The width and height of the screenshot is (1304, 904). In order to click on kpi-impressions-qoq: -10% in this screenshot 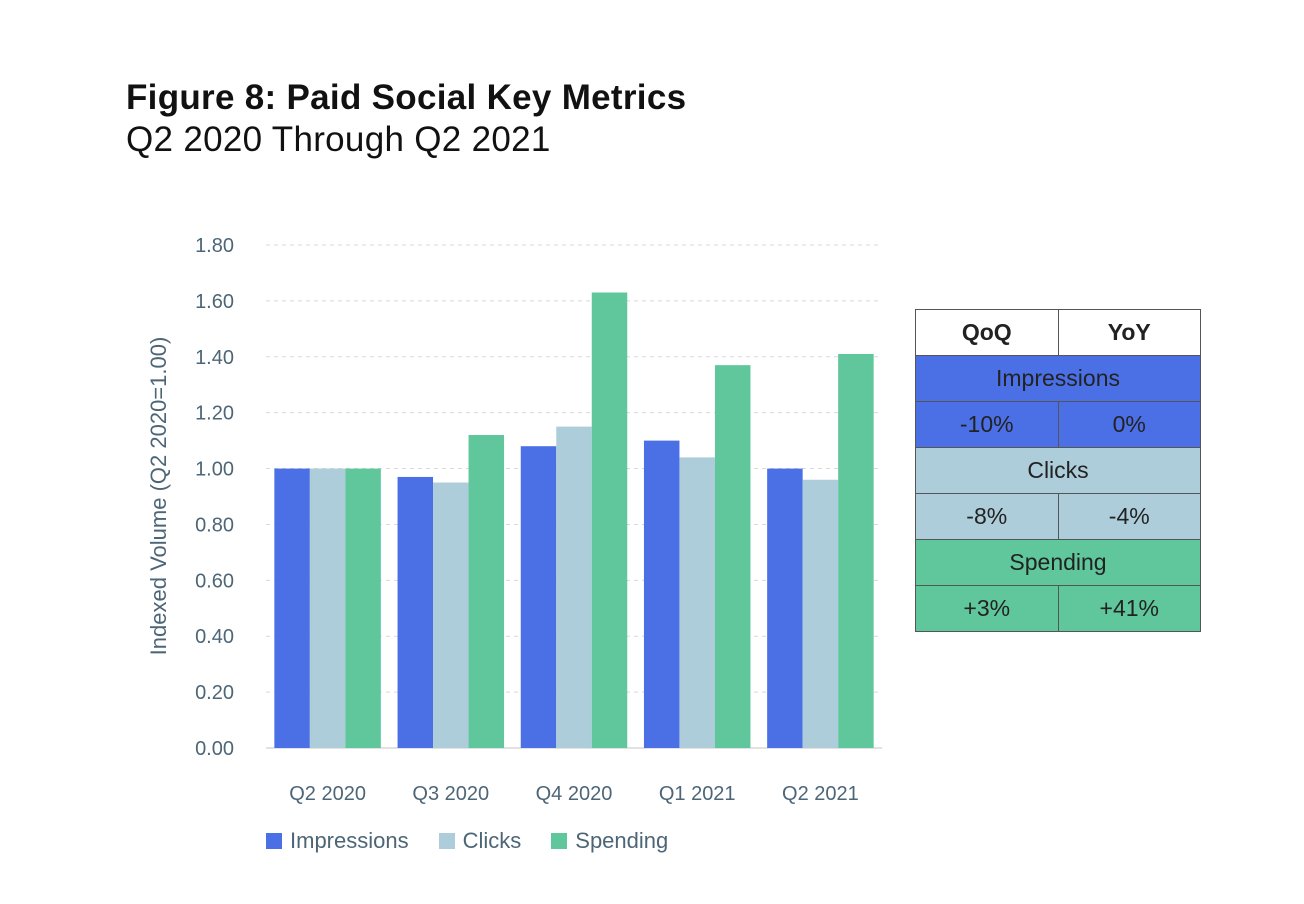, I will do `click(987, 424)`.